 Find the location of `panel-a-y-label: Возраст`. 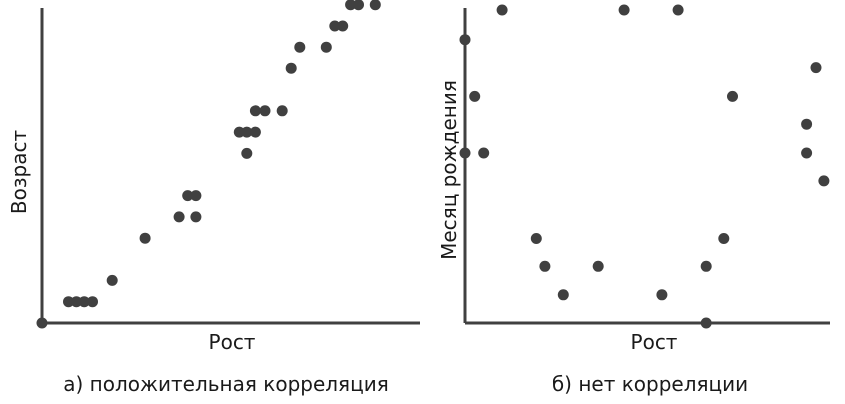

panel-a-y-label: Возраст is located at coordinates (19, 172).